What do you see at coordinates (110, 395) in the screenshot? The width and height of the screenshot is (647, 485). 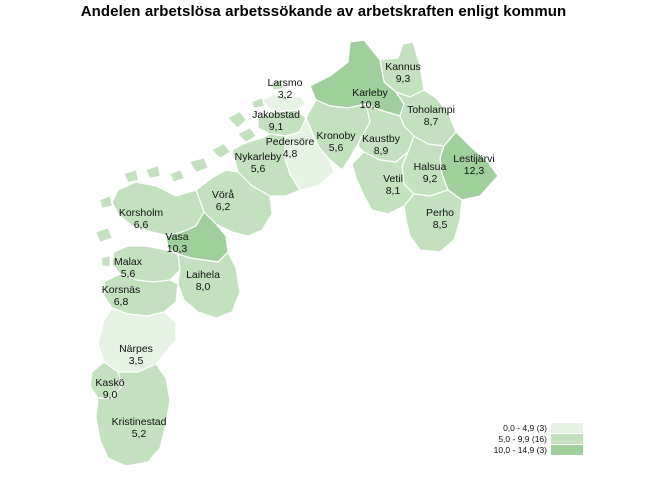 I see `municipality-value-label: 9,0` at bounding box center [110, 395].